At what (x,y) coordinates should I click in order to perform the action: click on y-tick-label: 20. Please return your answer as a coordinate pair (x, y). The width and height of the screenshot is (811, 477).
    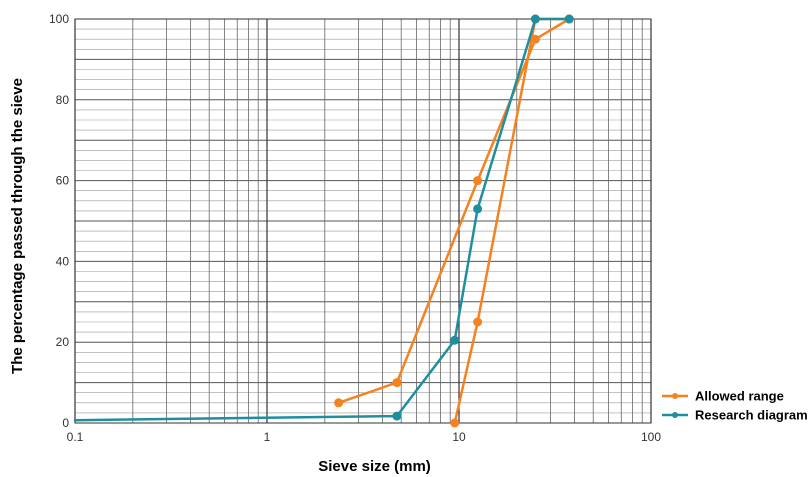
    Looking at the image, I should click on (63, 342).